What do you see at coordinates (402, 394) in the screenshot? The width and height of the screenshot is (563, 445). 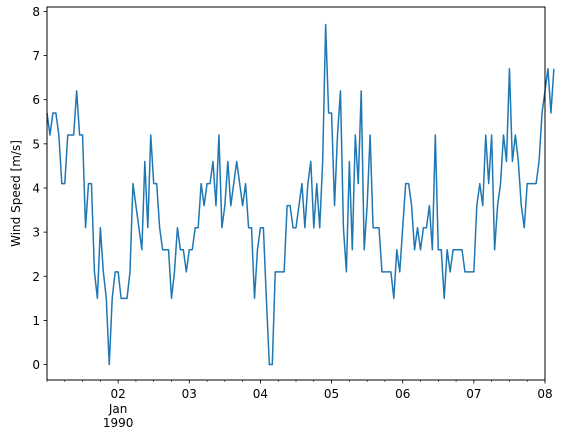 I see `x-tick-label: 06` at bounding box center [402, 394].